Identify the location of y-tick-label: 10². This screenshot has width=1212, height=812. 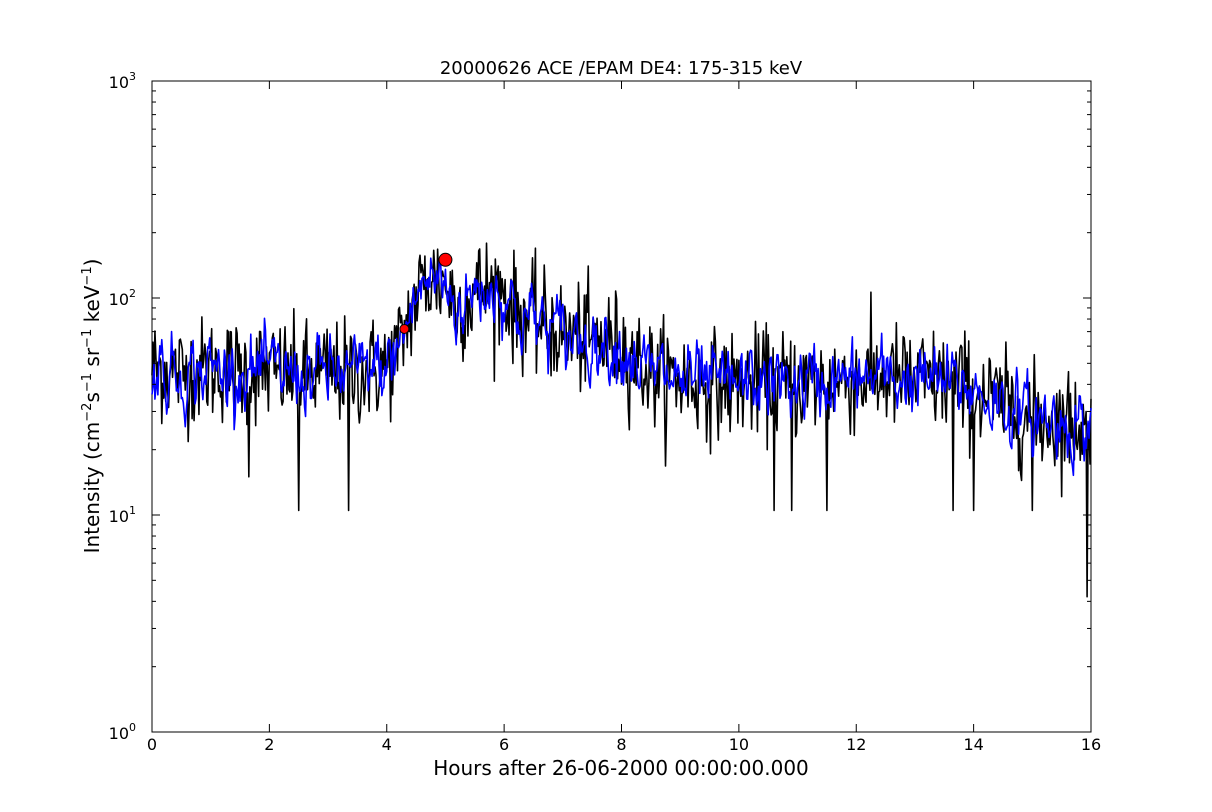
(122, 298).